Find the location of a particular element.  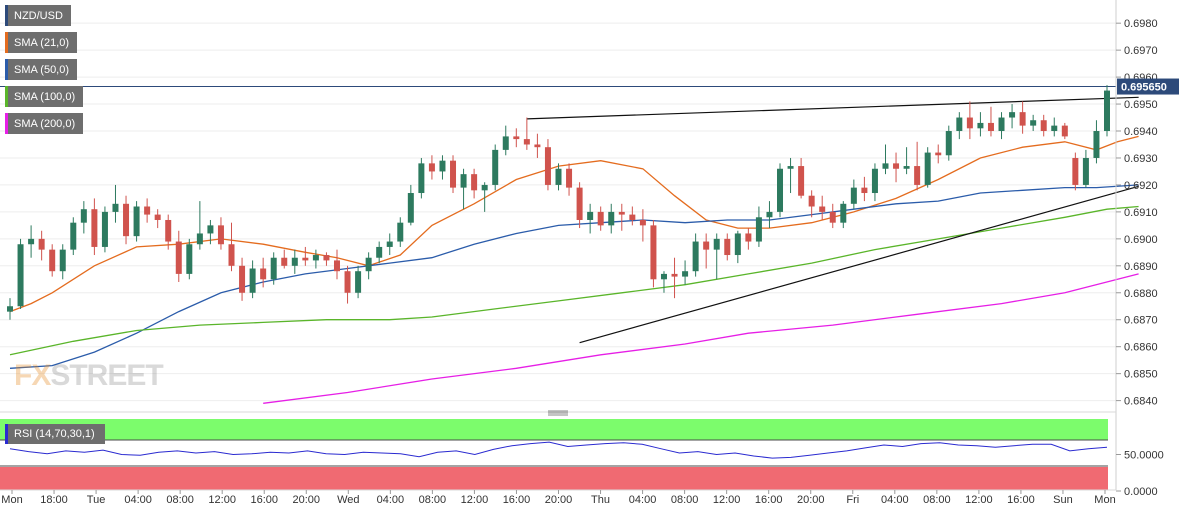

legend-sma-50: SMA (50,0) is located at coordinates (41, 69).